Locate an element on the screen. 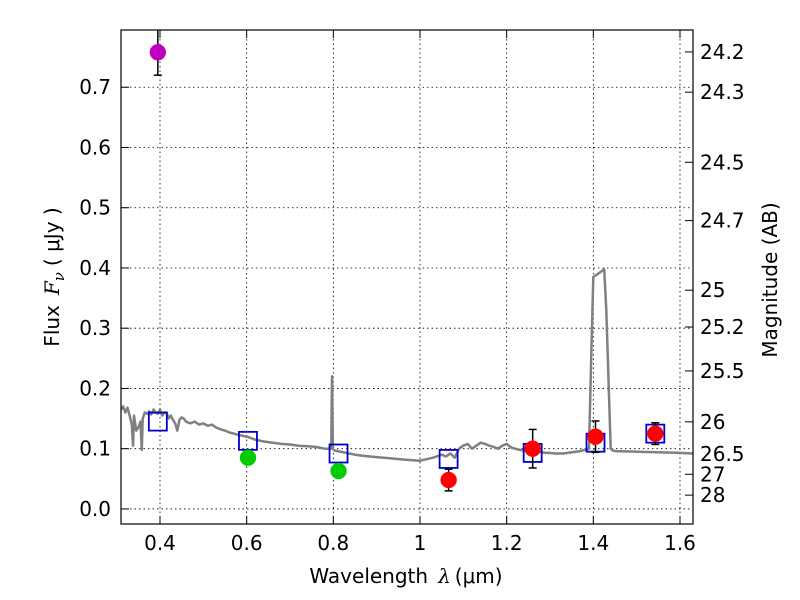 The height and width of the screenshot is (600, 800). magnitude-tick-label: 24.5 is located at coordinates (722, 162).